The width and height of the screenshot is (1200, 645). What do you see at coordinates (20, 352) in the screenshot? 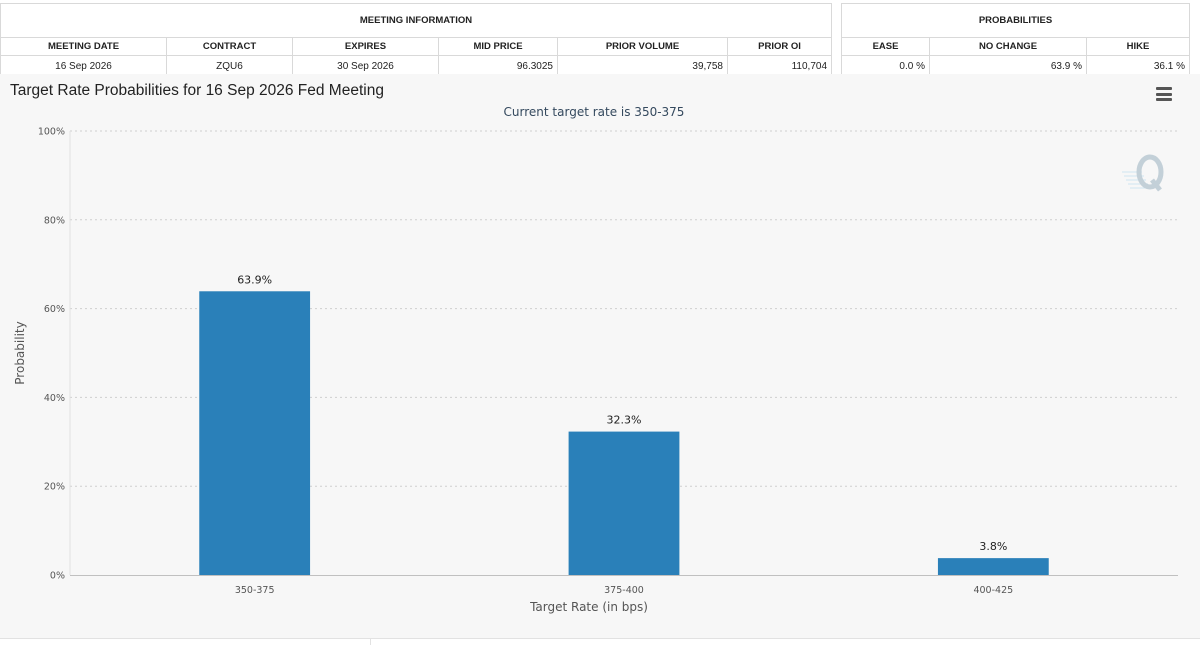
I see `y-axis-title: Probability` at bounding box center [20, 352].